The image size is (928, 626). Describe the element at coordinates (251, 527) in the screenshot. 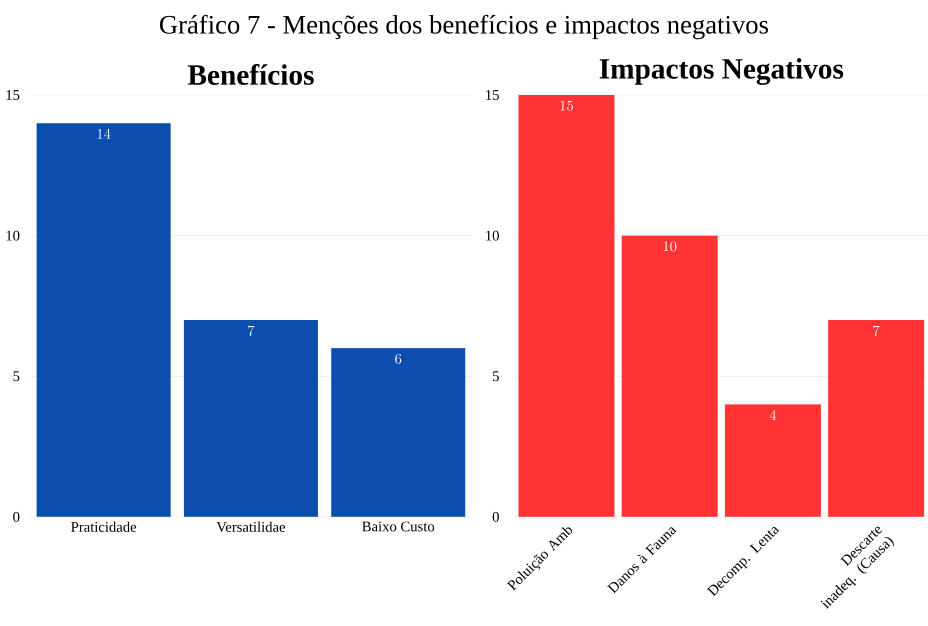

I see `x-tick-label: Versatilidae` at that location.